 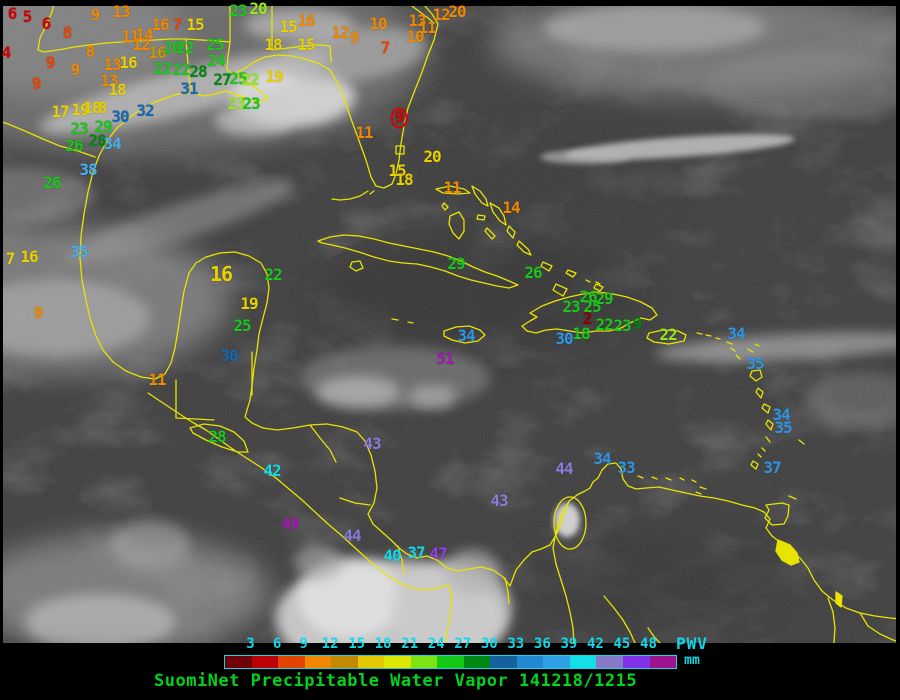 What do you see at coordinates (726, 569) in the screenshot?
I see `south-america-details` at bounding box center [726, 569].